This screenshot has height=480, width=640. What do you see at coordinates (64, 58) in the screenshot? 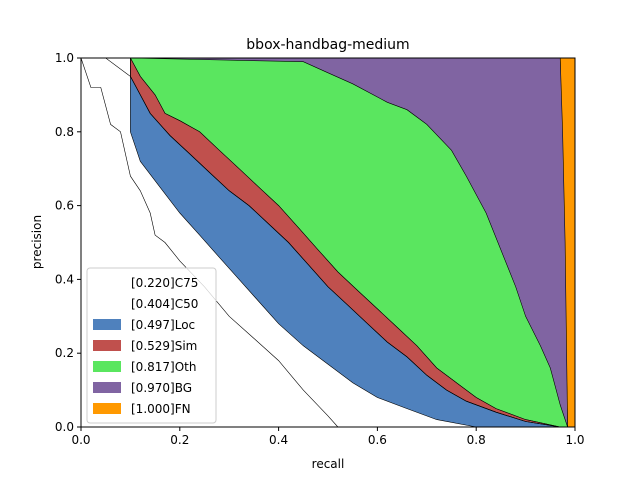
I see `y-tick-label: 1.0` at bounding box center [64, 58].